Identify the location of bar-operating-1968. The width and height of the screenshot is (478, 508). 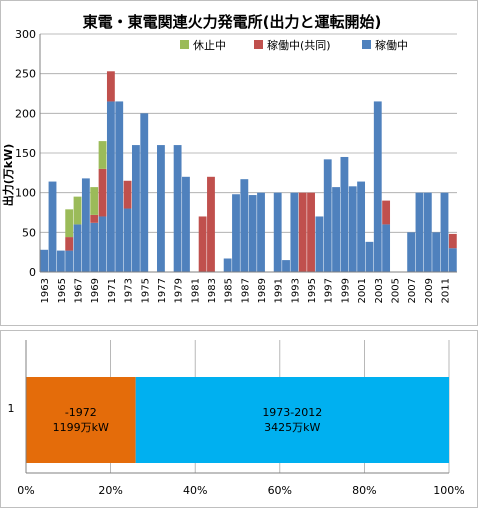
(85, 225).